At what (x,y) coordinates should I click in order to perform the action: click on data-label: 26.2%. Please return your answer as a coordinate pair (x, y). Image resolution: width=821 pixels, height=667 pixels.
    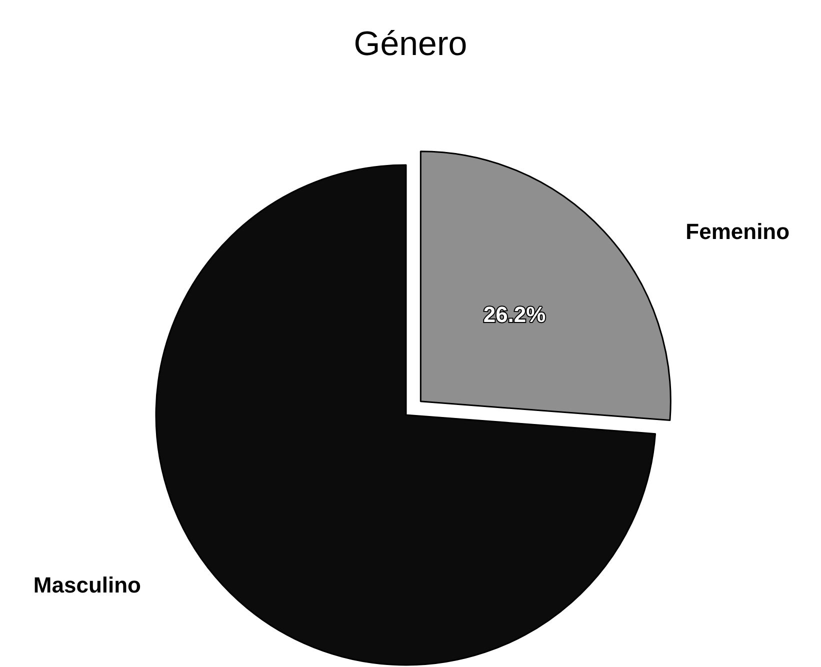
    Looking at the image, I should click on (514, 314).